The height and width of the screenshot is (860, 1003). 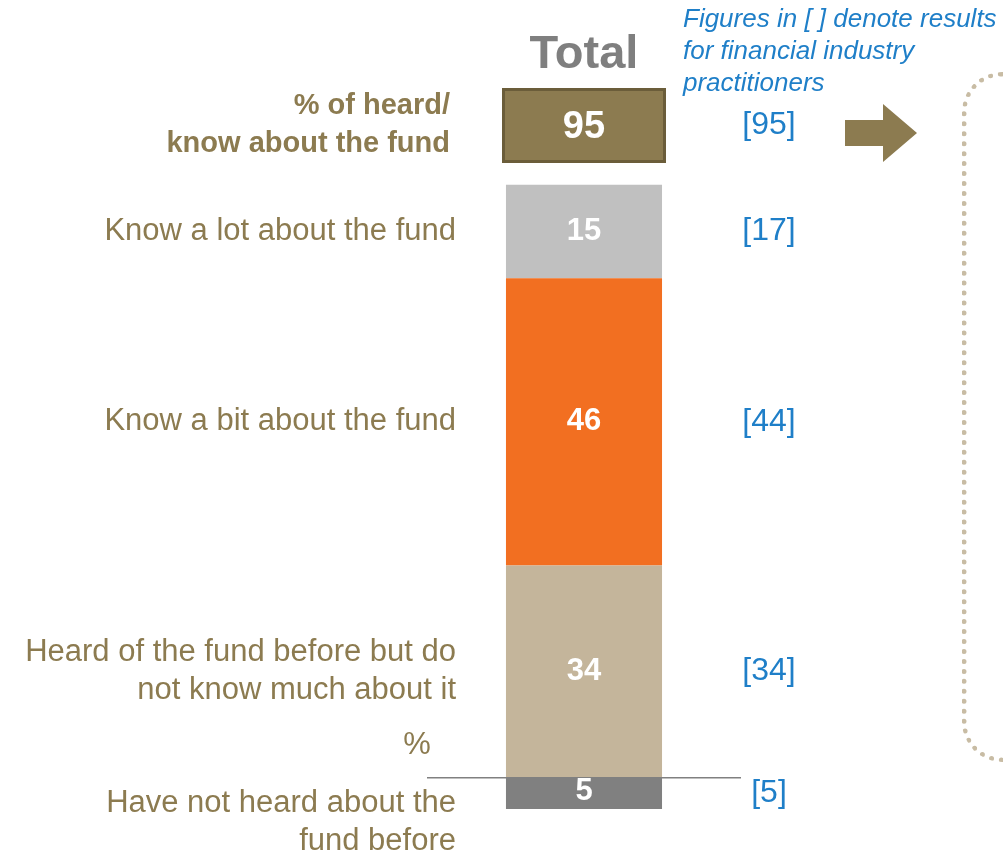 What do you see at coordinates (769, 419) in the screenshot?
I see `text: [44]` at bounding box center [769, 419].